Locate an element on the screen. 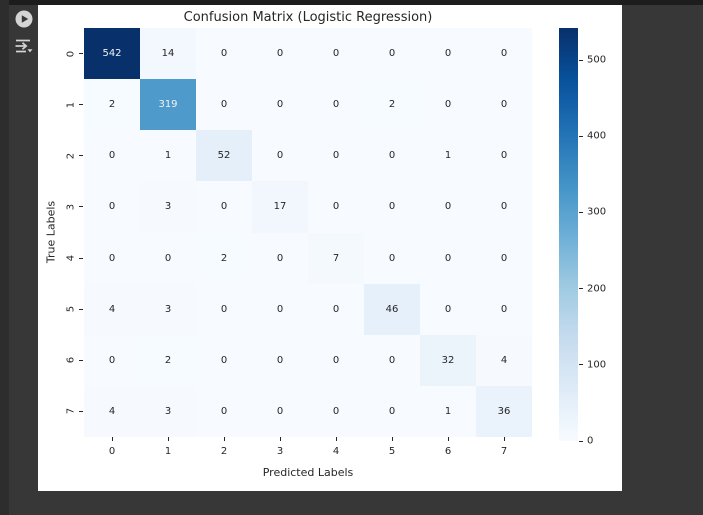 This screenshot has height=515, width=703. x-tick-label: 4 is located at coordinates (336, 451).